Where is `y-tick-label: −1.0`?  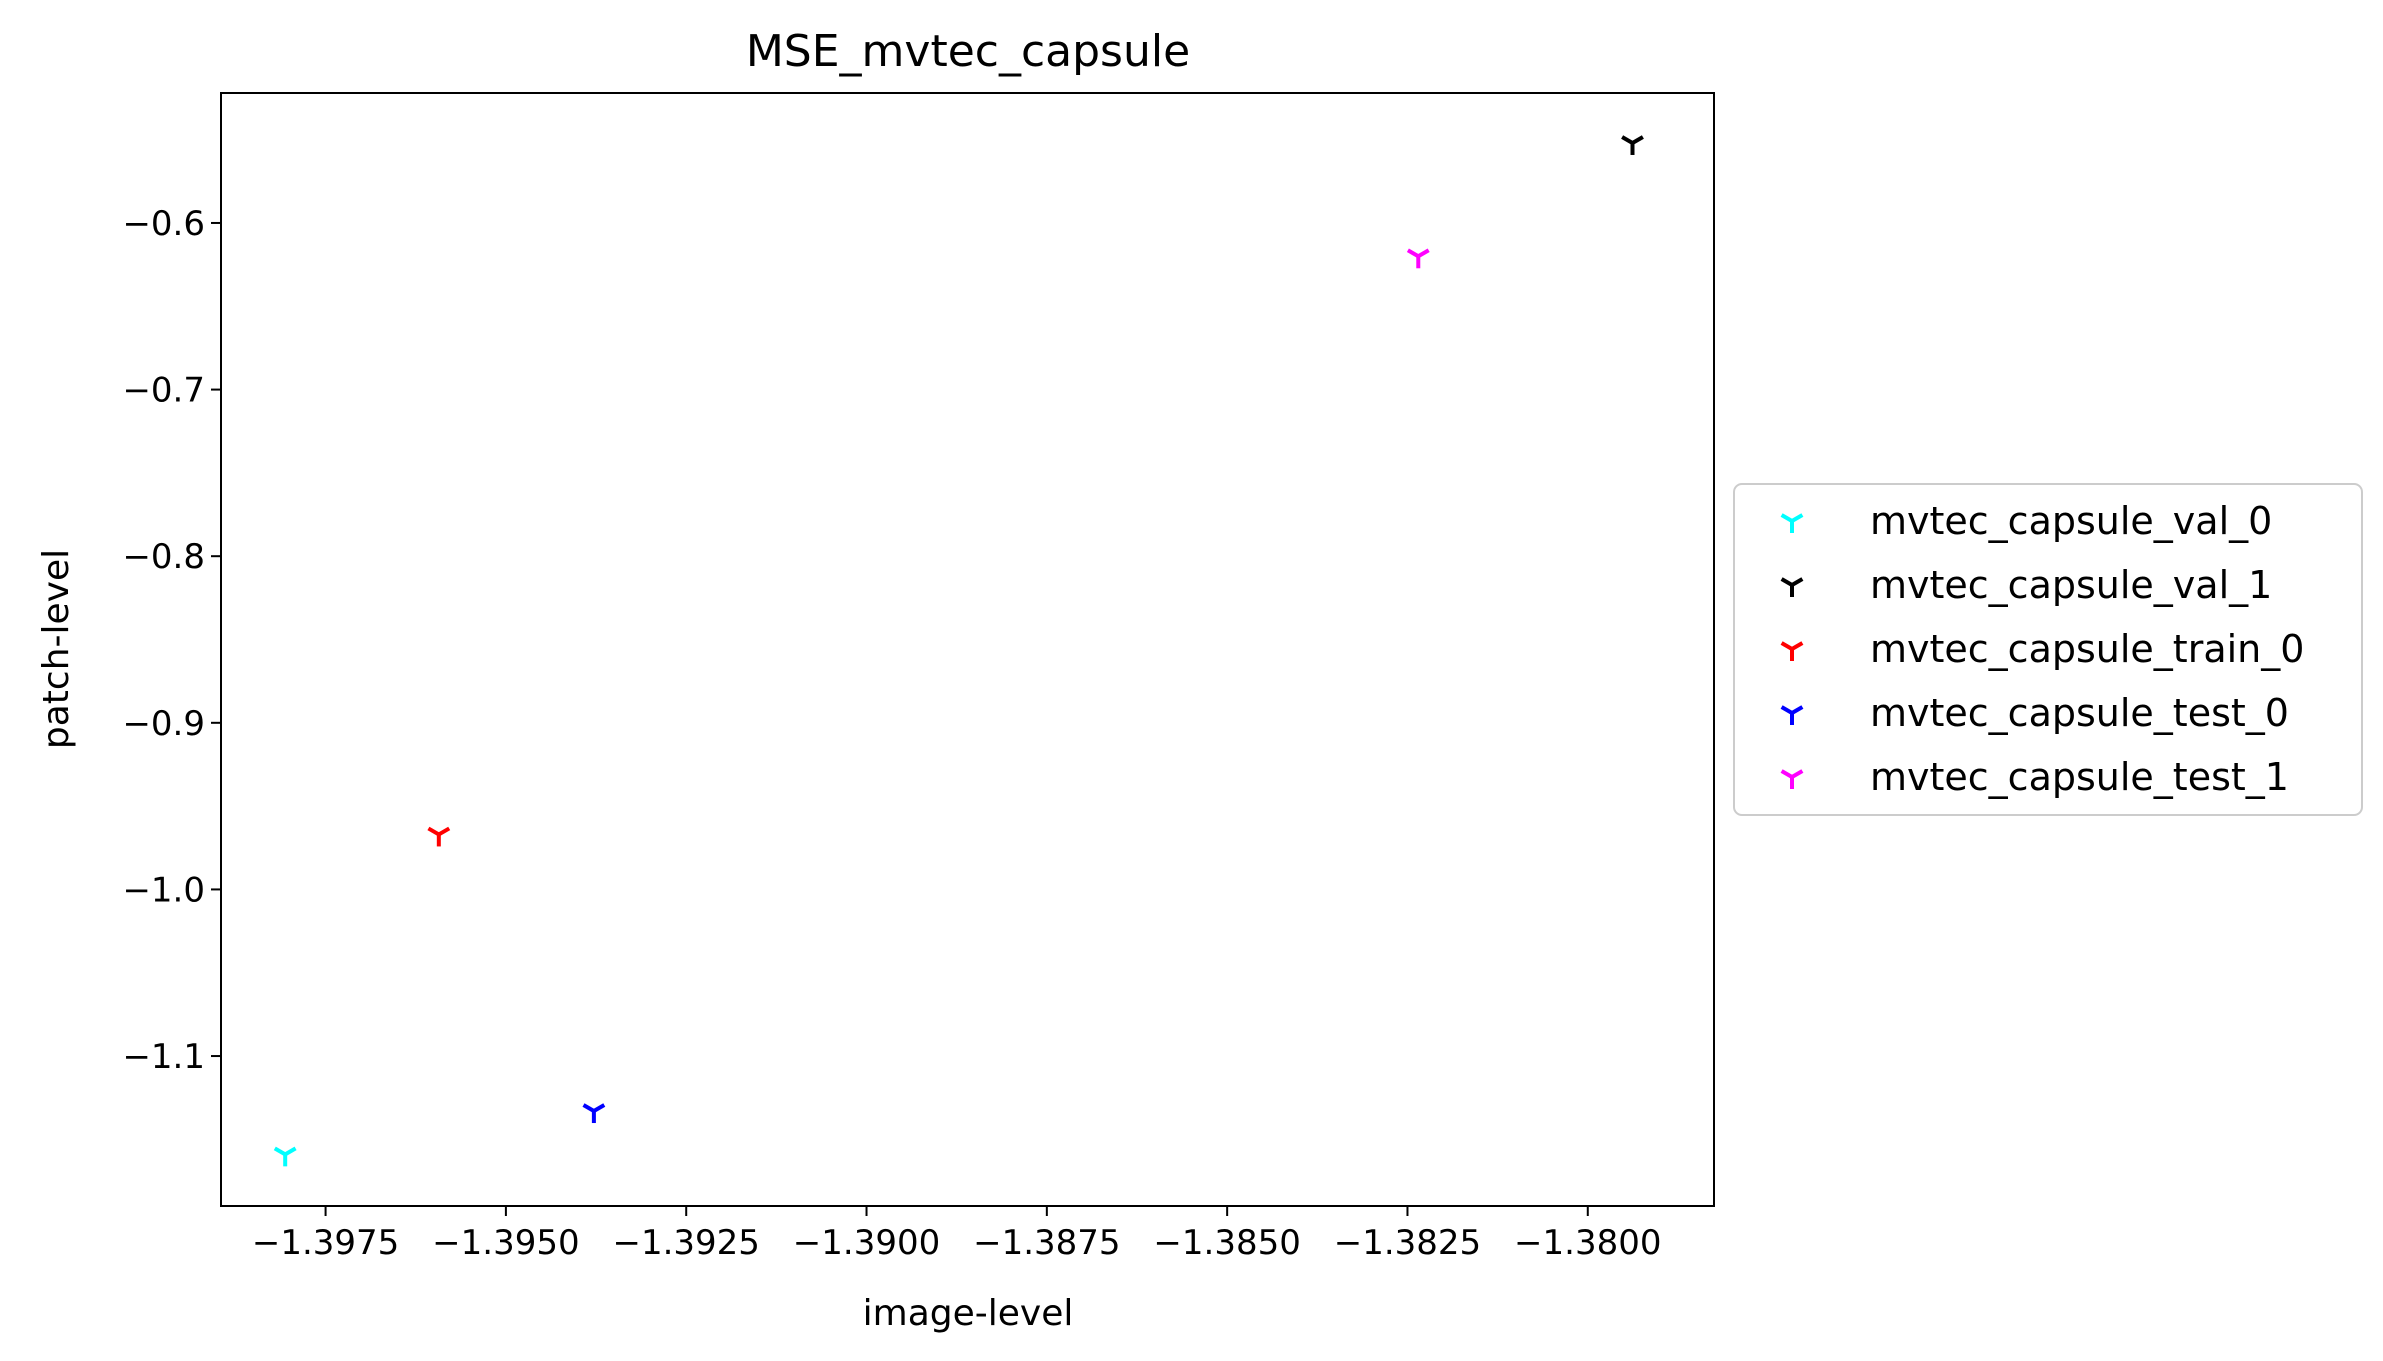
y-tick-label: −1.0 is located at coordinates (163, 890).